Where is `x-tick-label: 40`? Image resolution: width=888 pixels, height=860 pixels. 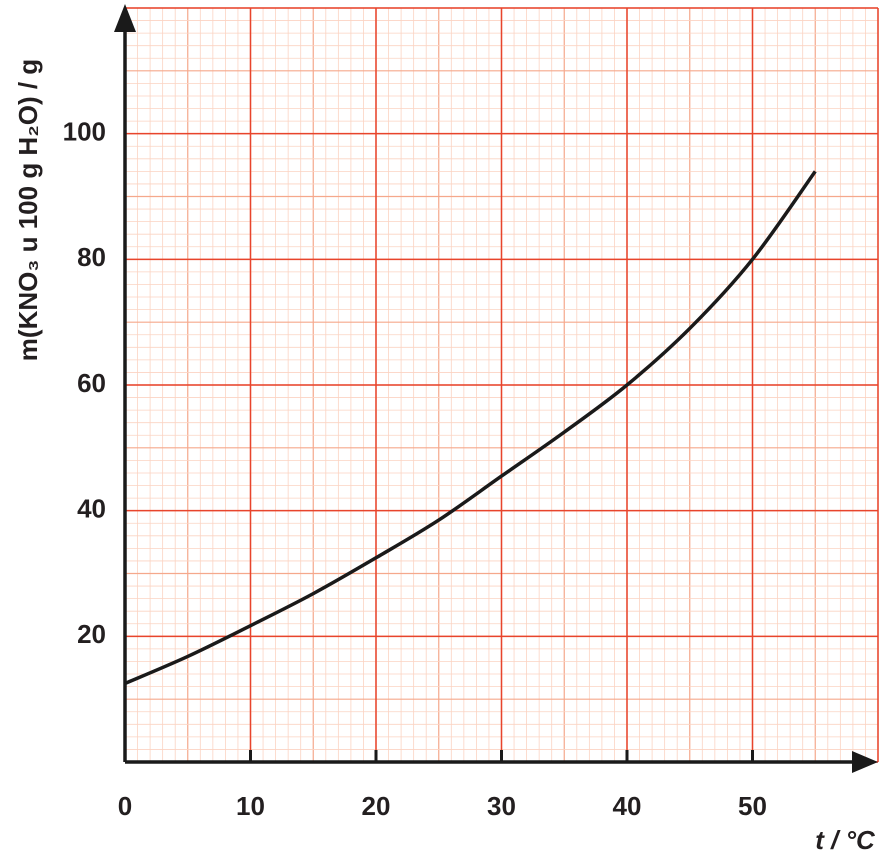
x-tick-label: 40 is located at coordinates (627, 806).